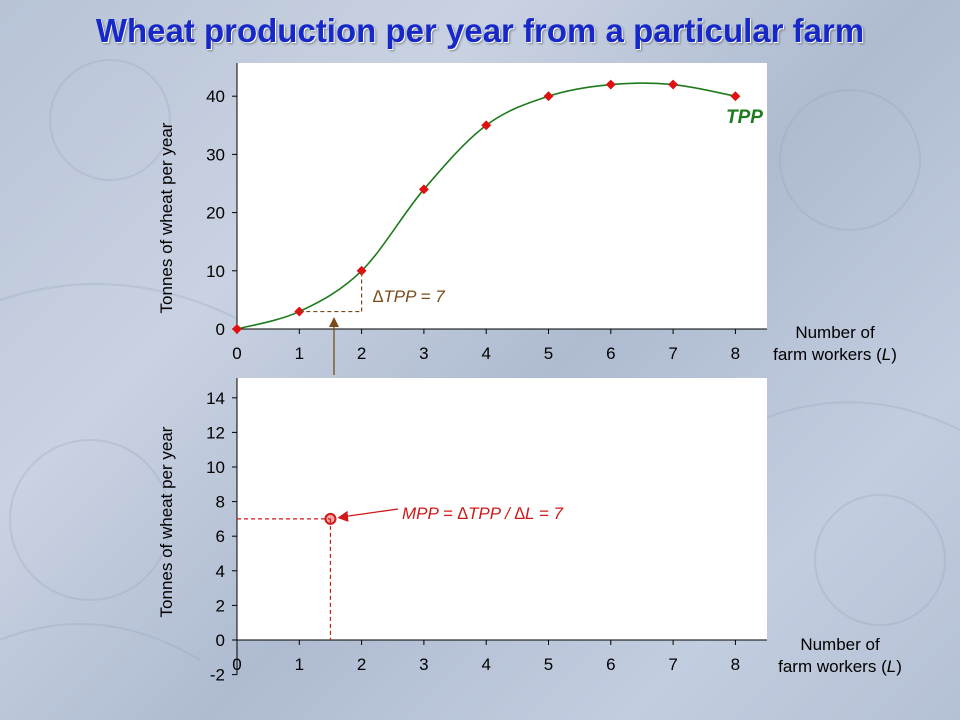 This screenshot has height=720, width=960. Describe the element at coordinates (220, 329) in the screenshot. I see `tpp-y-tick-label: 0` at that location.